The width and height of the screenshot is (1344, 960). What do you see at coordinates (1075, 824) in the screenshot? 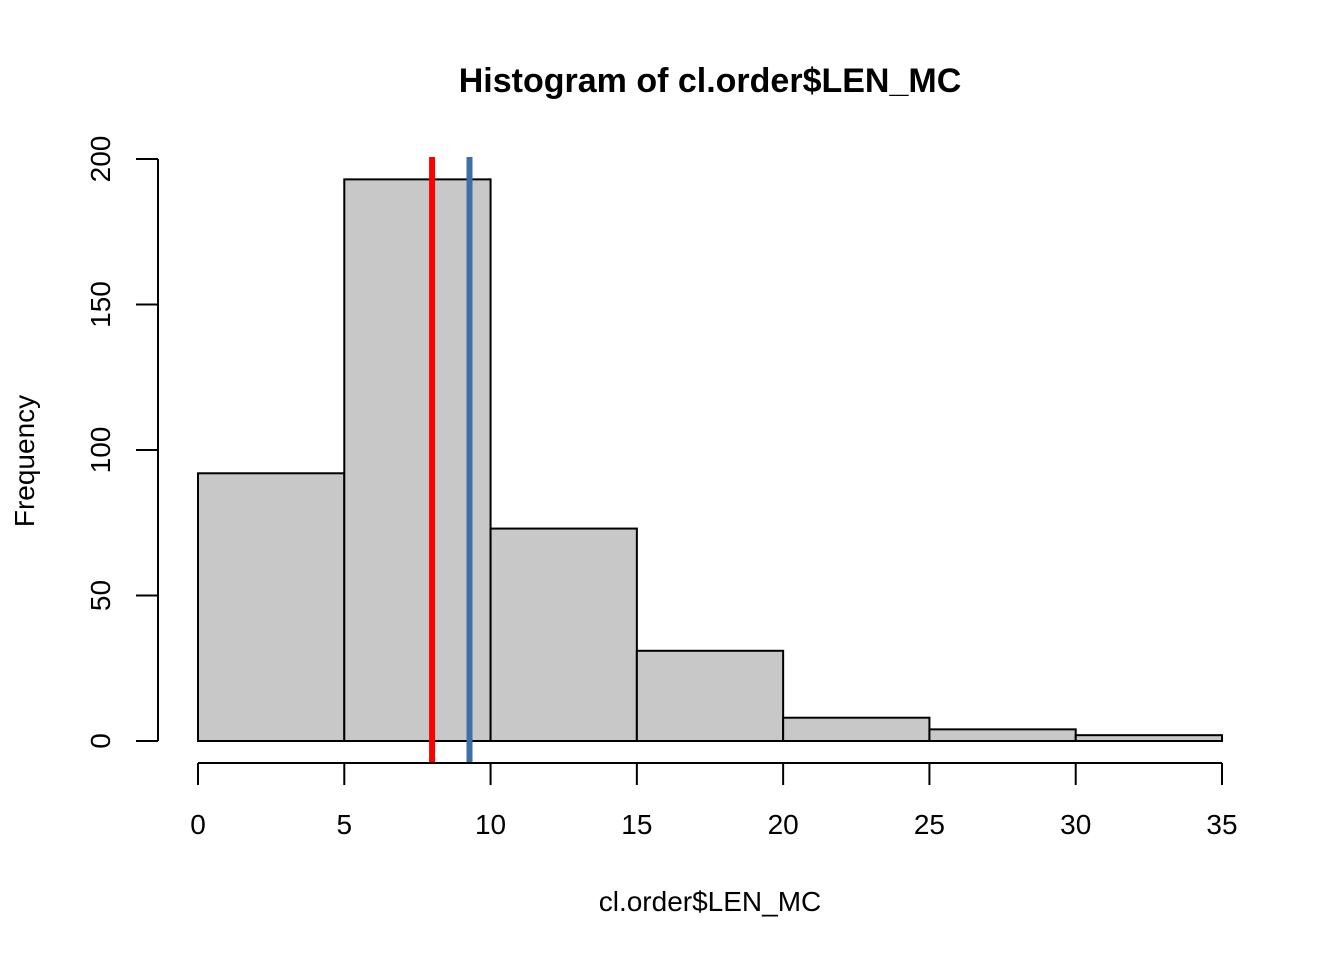
I see `x-tick-label: 30` at bounding box center [1075, 824].